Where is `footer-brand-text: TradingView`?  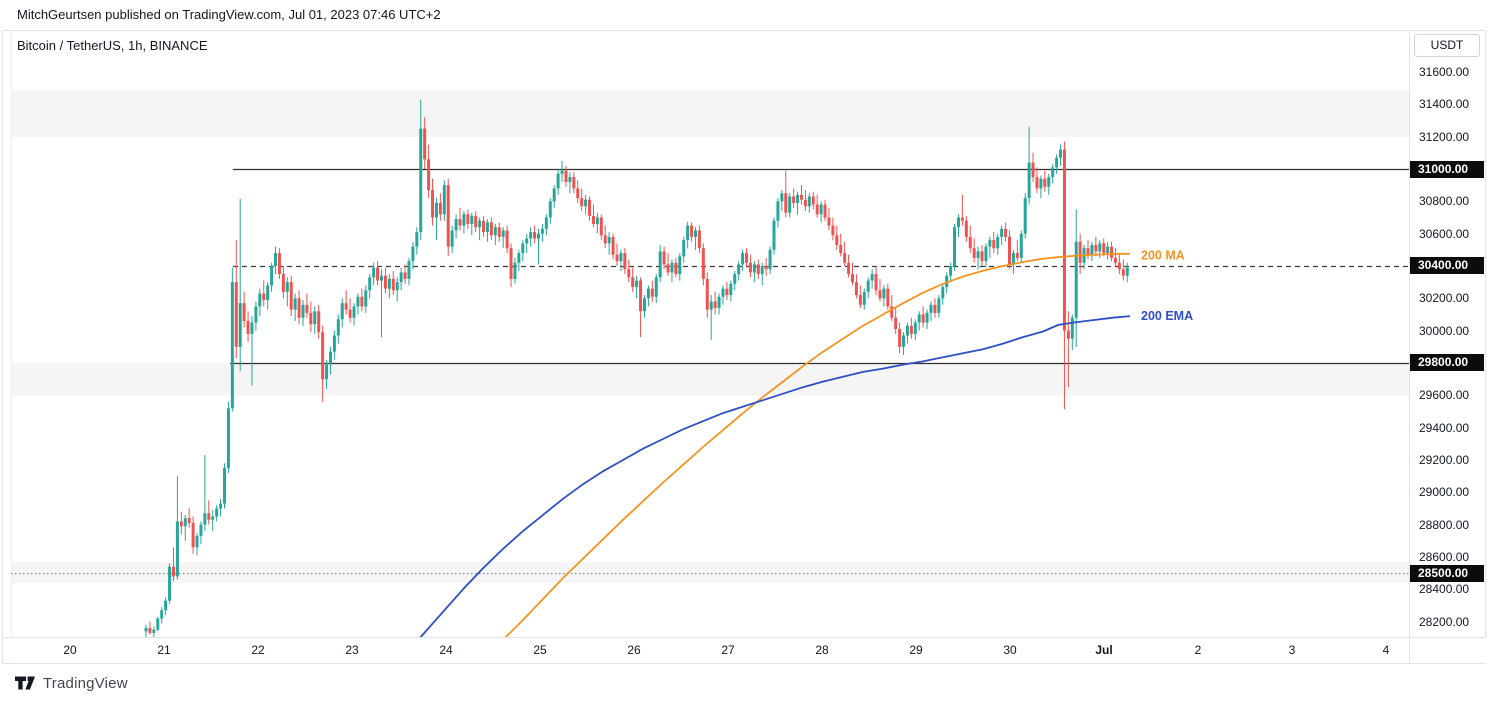 footer-brand-text: TradingView is located at coordinates (85, 683).